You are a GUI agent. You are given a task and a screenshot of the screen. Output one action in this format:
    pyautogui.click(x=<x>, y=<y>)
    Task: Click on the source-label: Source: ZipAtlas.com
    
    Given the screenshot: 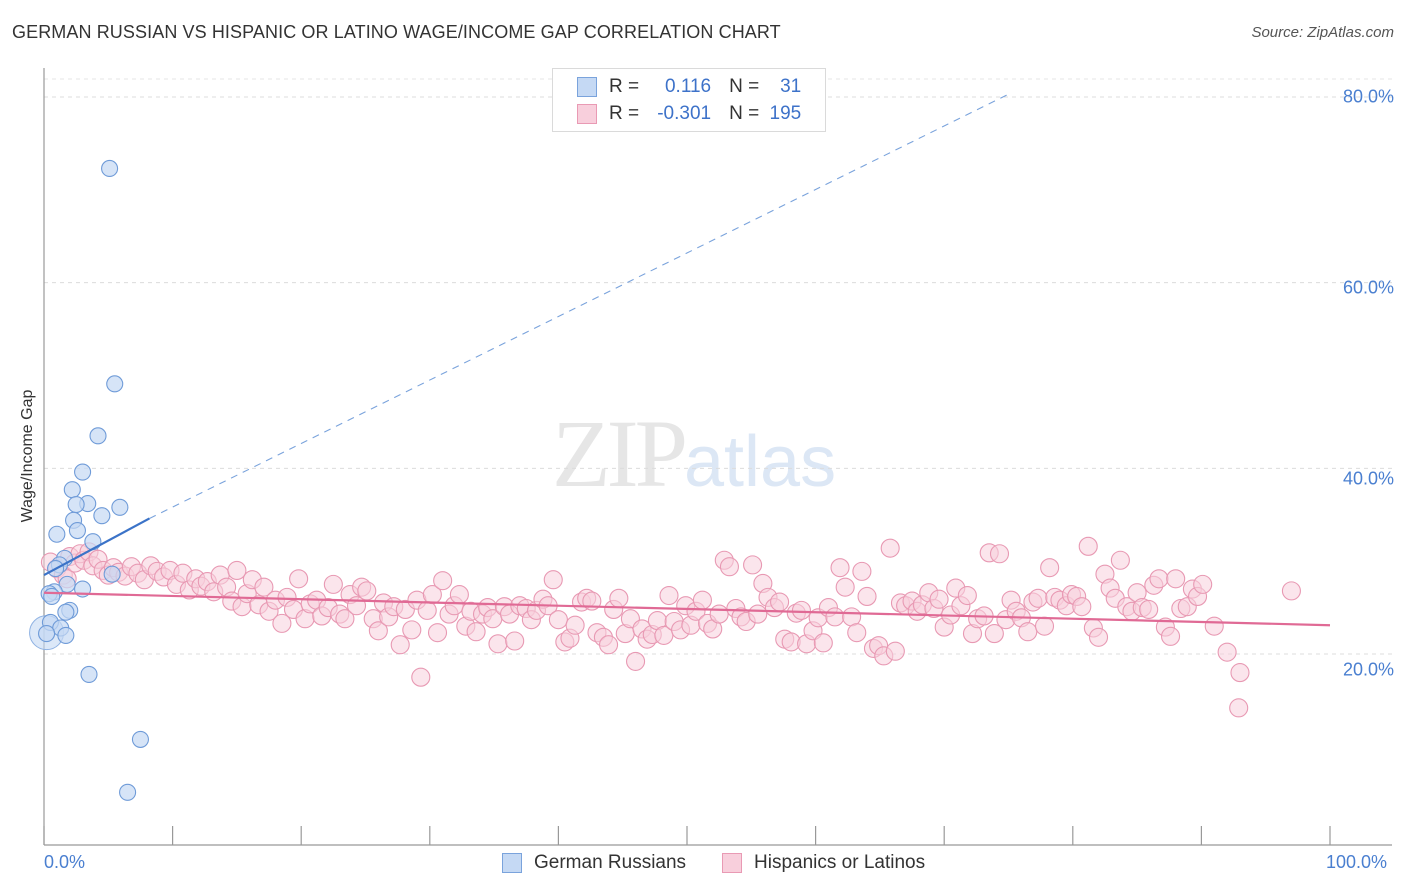 What is the action you would take?
    pyautogui.click(x=1322, y=32)
    